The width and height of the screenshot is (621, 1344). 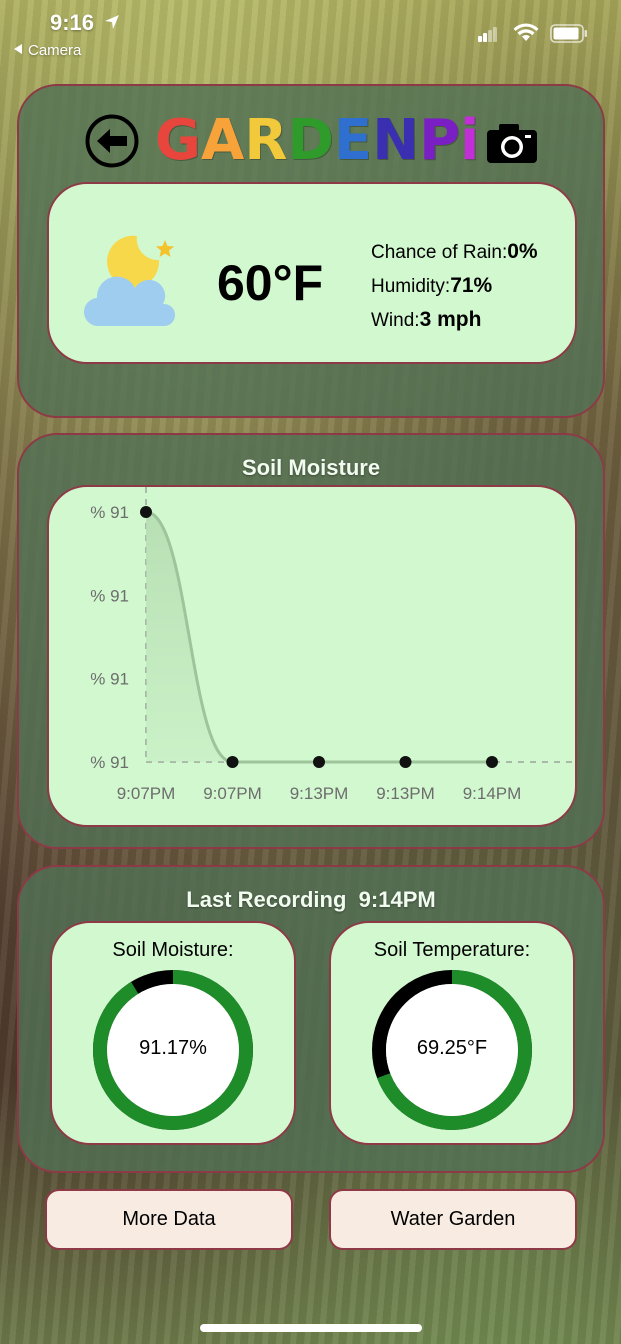 What do you see at coordinates (471, 285) in the screenshot?
I see `humidity-value: 71%` at bounding box center [471, 285].